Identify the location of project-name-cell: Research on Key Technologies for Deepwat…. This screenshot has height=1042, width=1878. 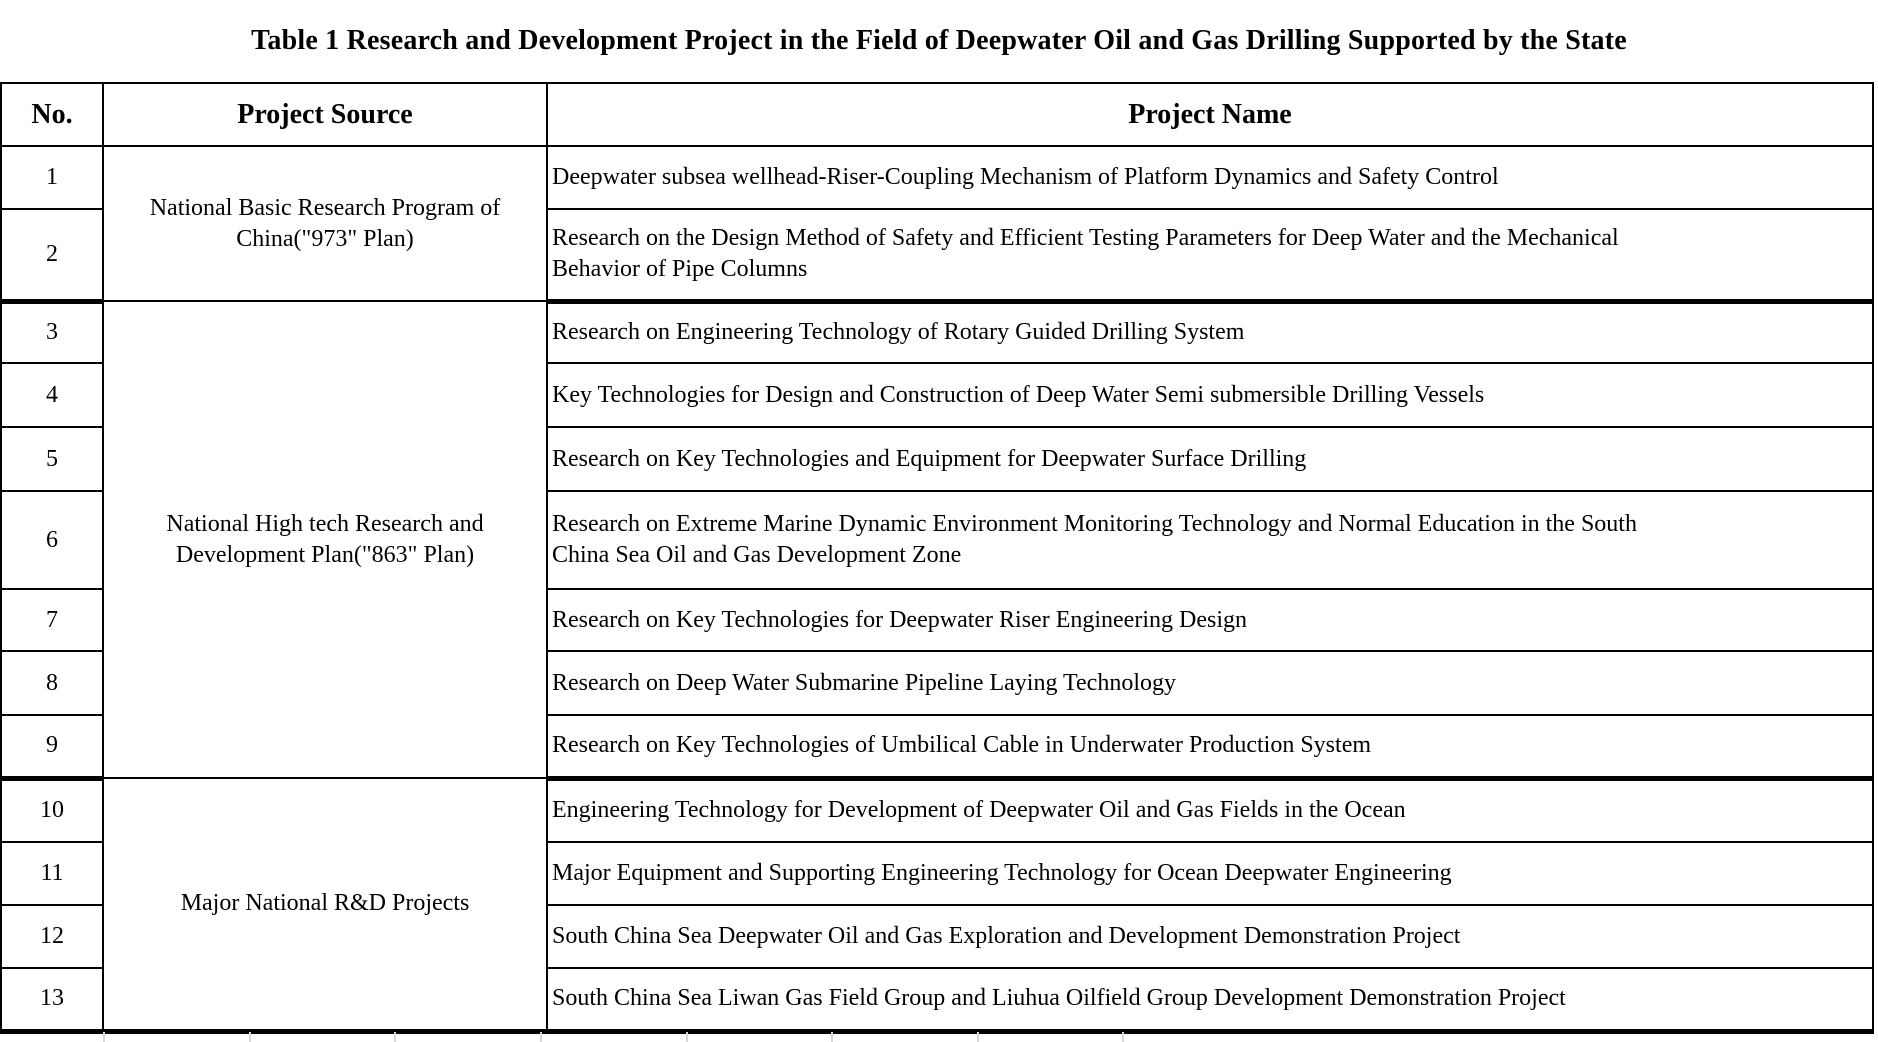
(1210, 620).